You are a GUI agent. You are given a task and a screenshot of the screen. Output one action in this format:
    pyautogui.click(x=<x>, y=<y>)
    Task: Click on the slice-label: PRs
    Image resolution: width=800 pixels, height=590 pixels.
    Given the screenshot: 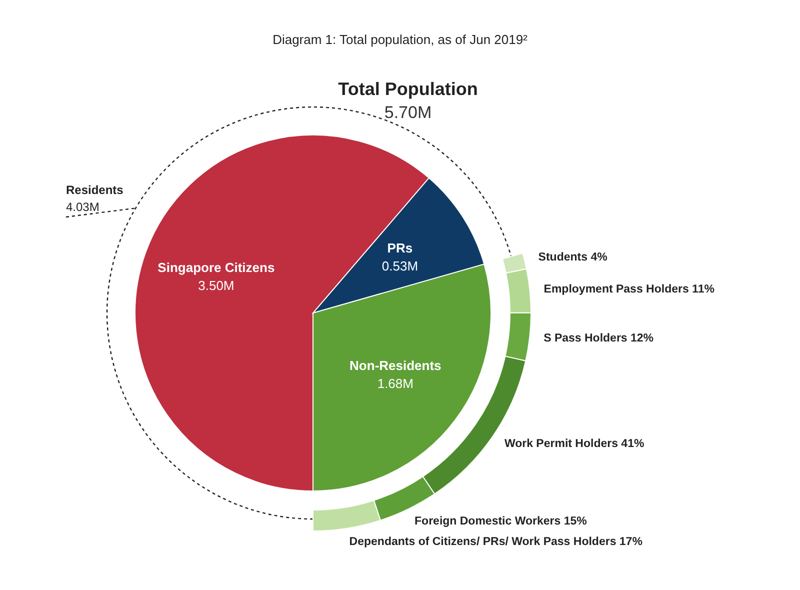 What is the action you would take?
    pyautogui.click(x=400, y=248)
    